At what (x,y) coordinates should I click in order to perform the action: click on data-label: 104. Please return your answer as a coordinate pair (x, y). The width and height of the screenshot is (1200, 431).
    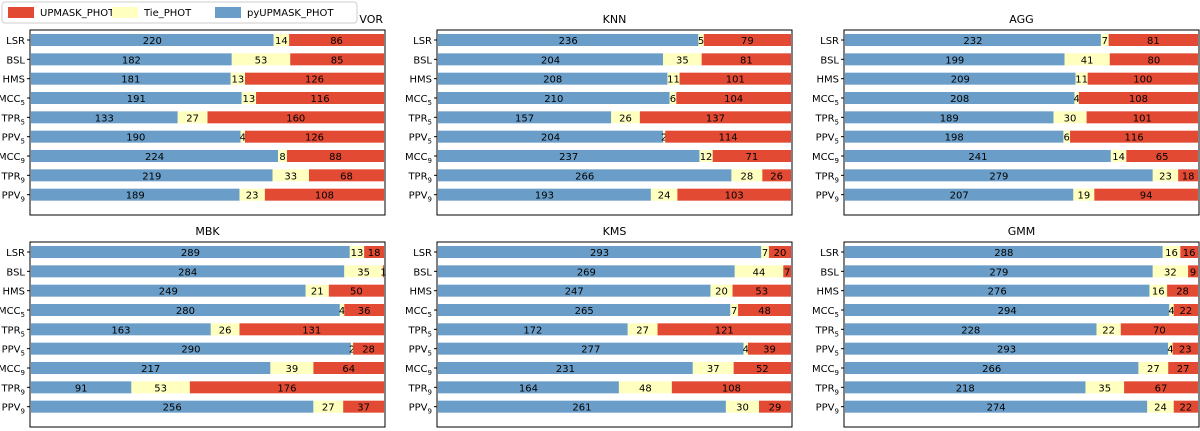
    Looking at the image, I should click on (733, 99).